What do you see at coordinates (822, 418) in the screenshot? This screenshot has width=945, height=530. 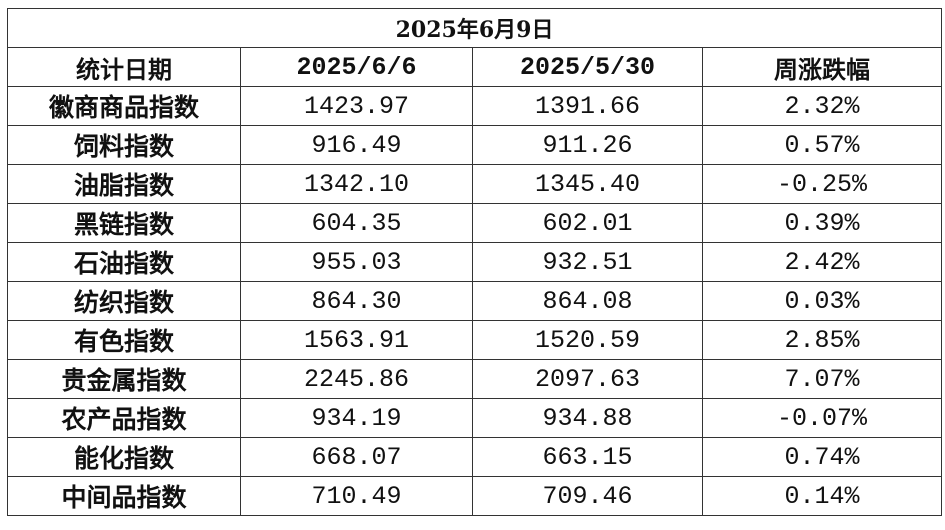 I see `weekly-change: -0.07%` at bounding box center [822, 418].